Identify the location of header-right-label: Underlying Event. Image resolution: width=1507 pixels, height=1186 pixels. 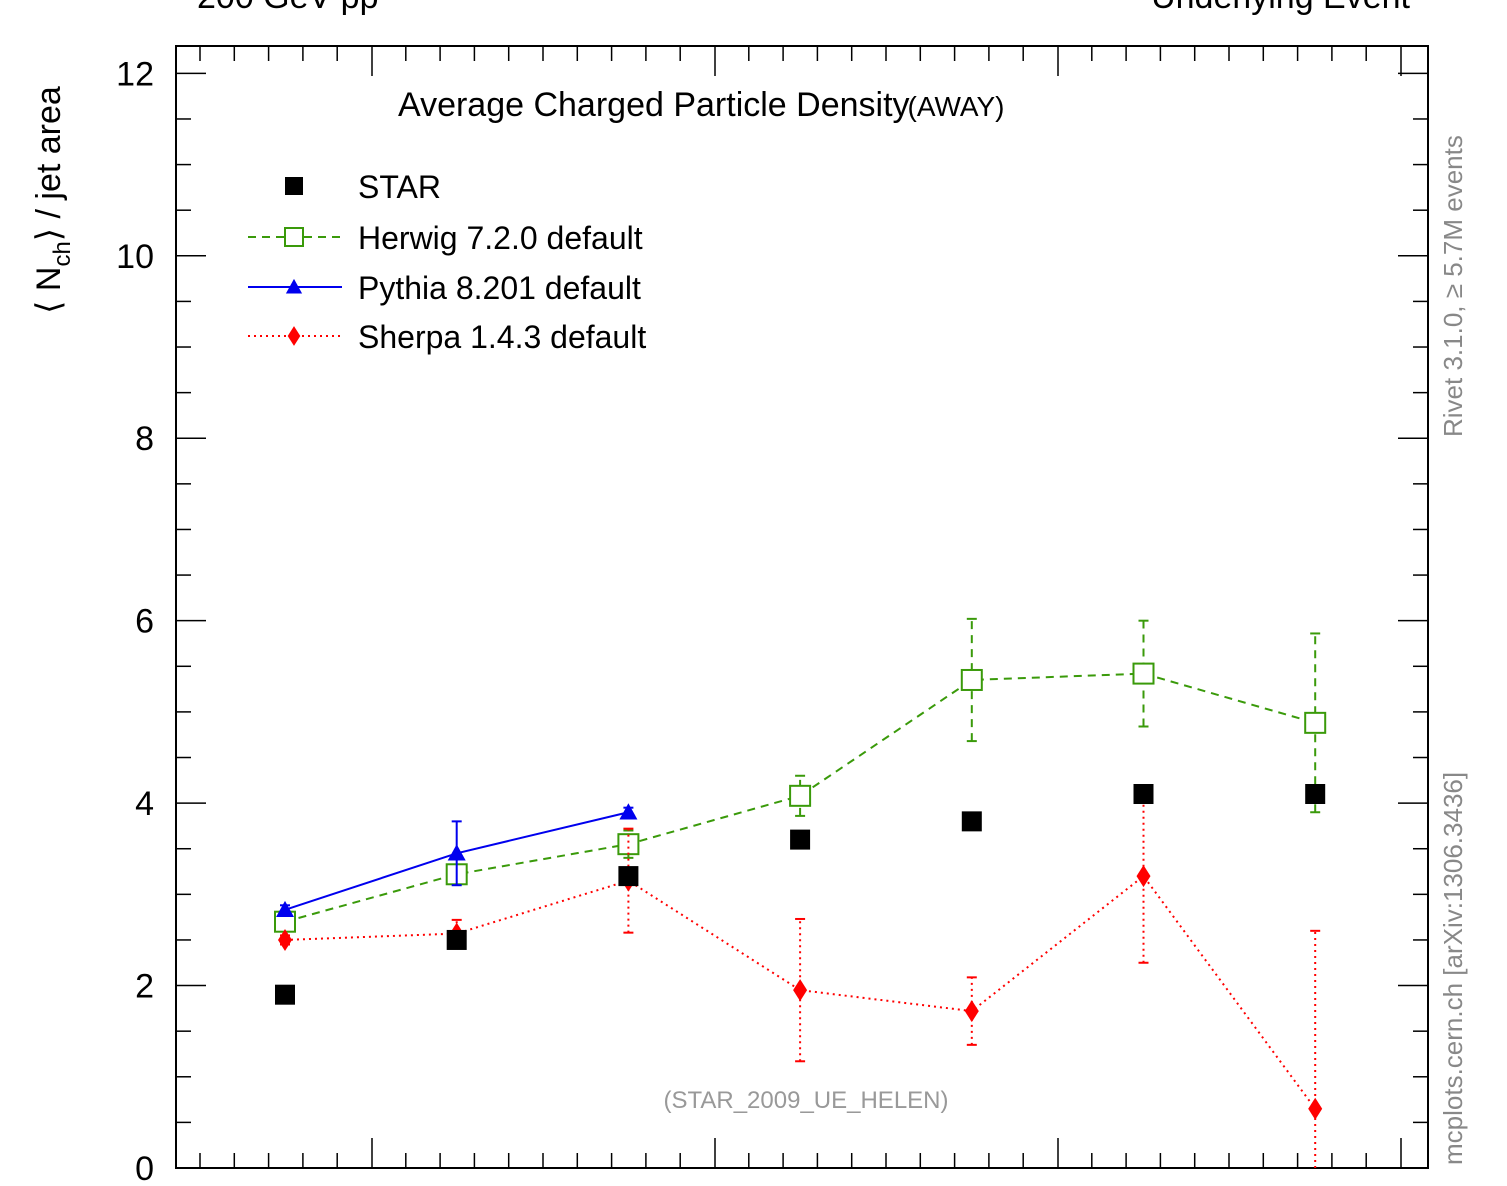
(1280, 8).